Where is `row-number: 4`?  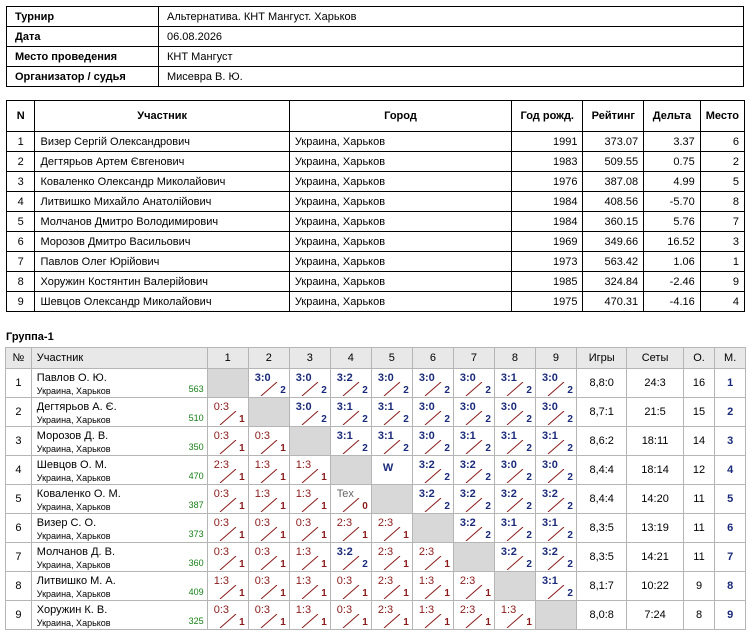 row-number: 4 is located at coordinates (18, 470).